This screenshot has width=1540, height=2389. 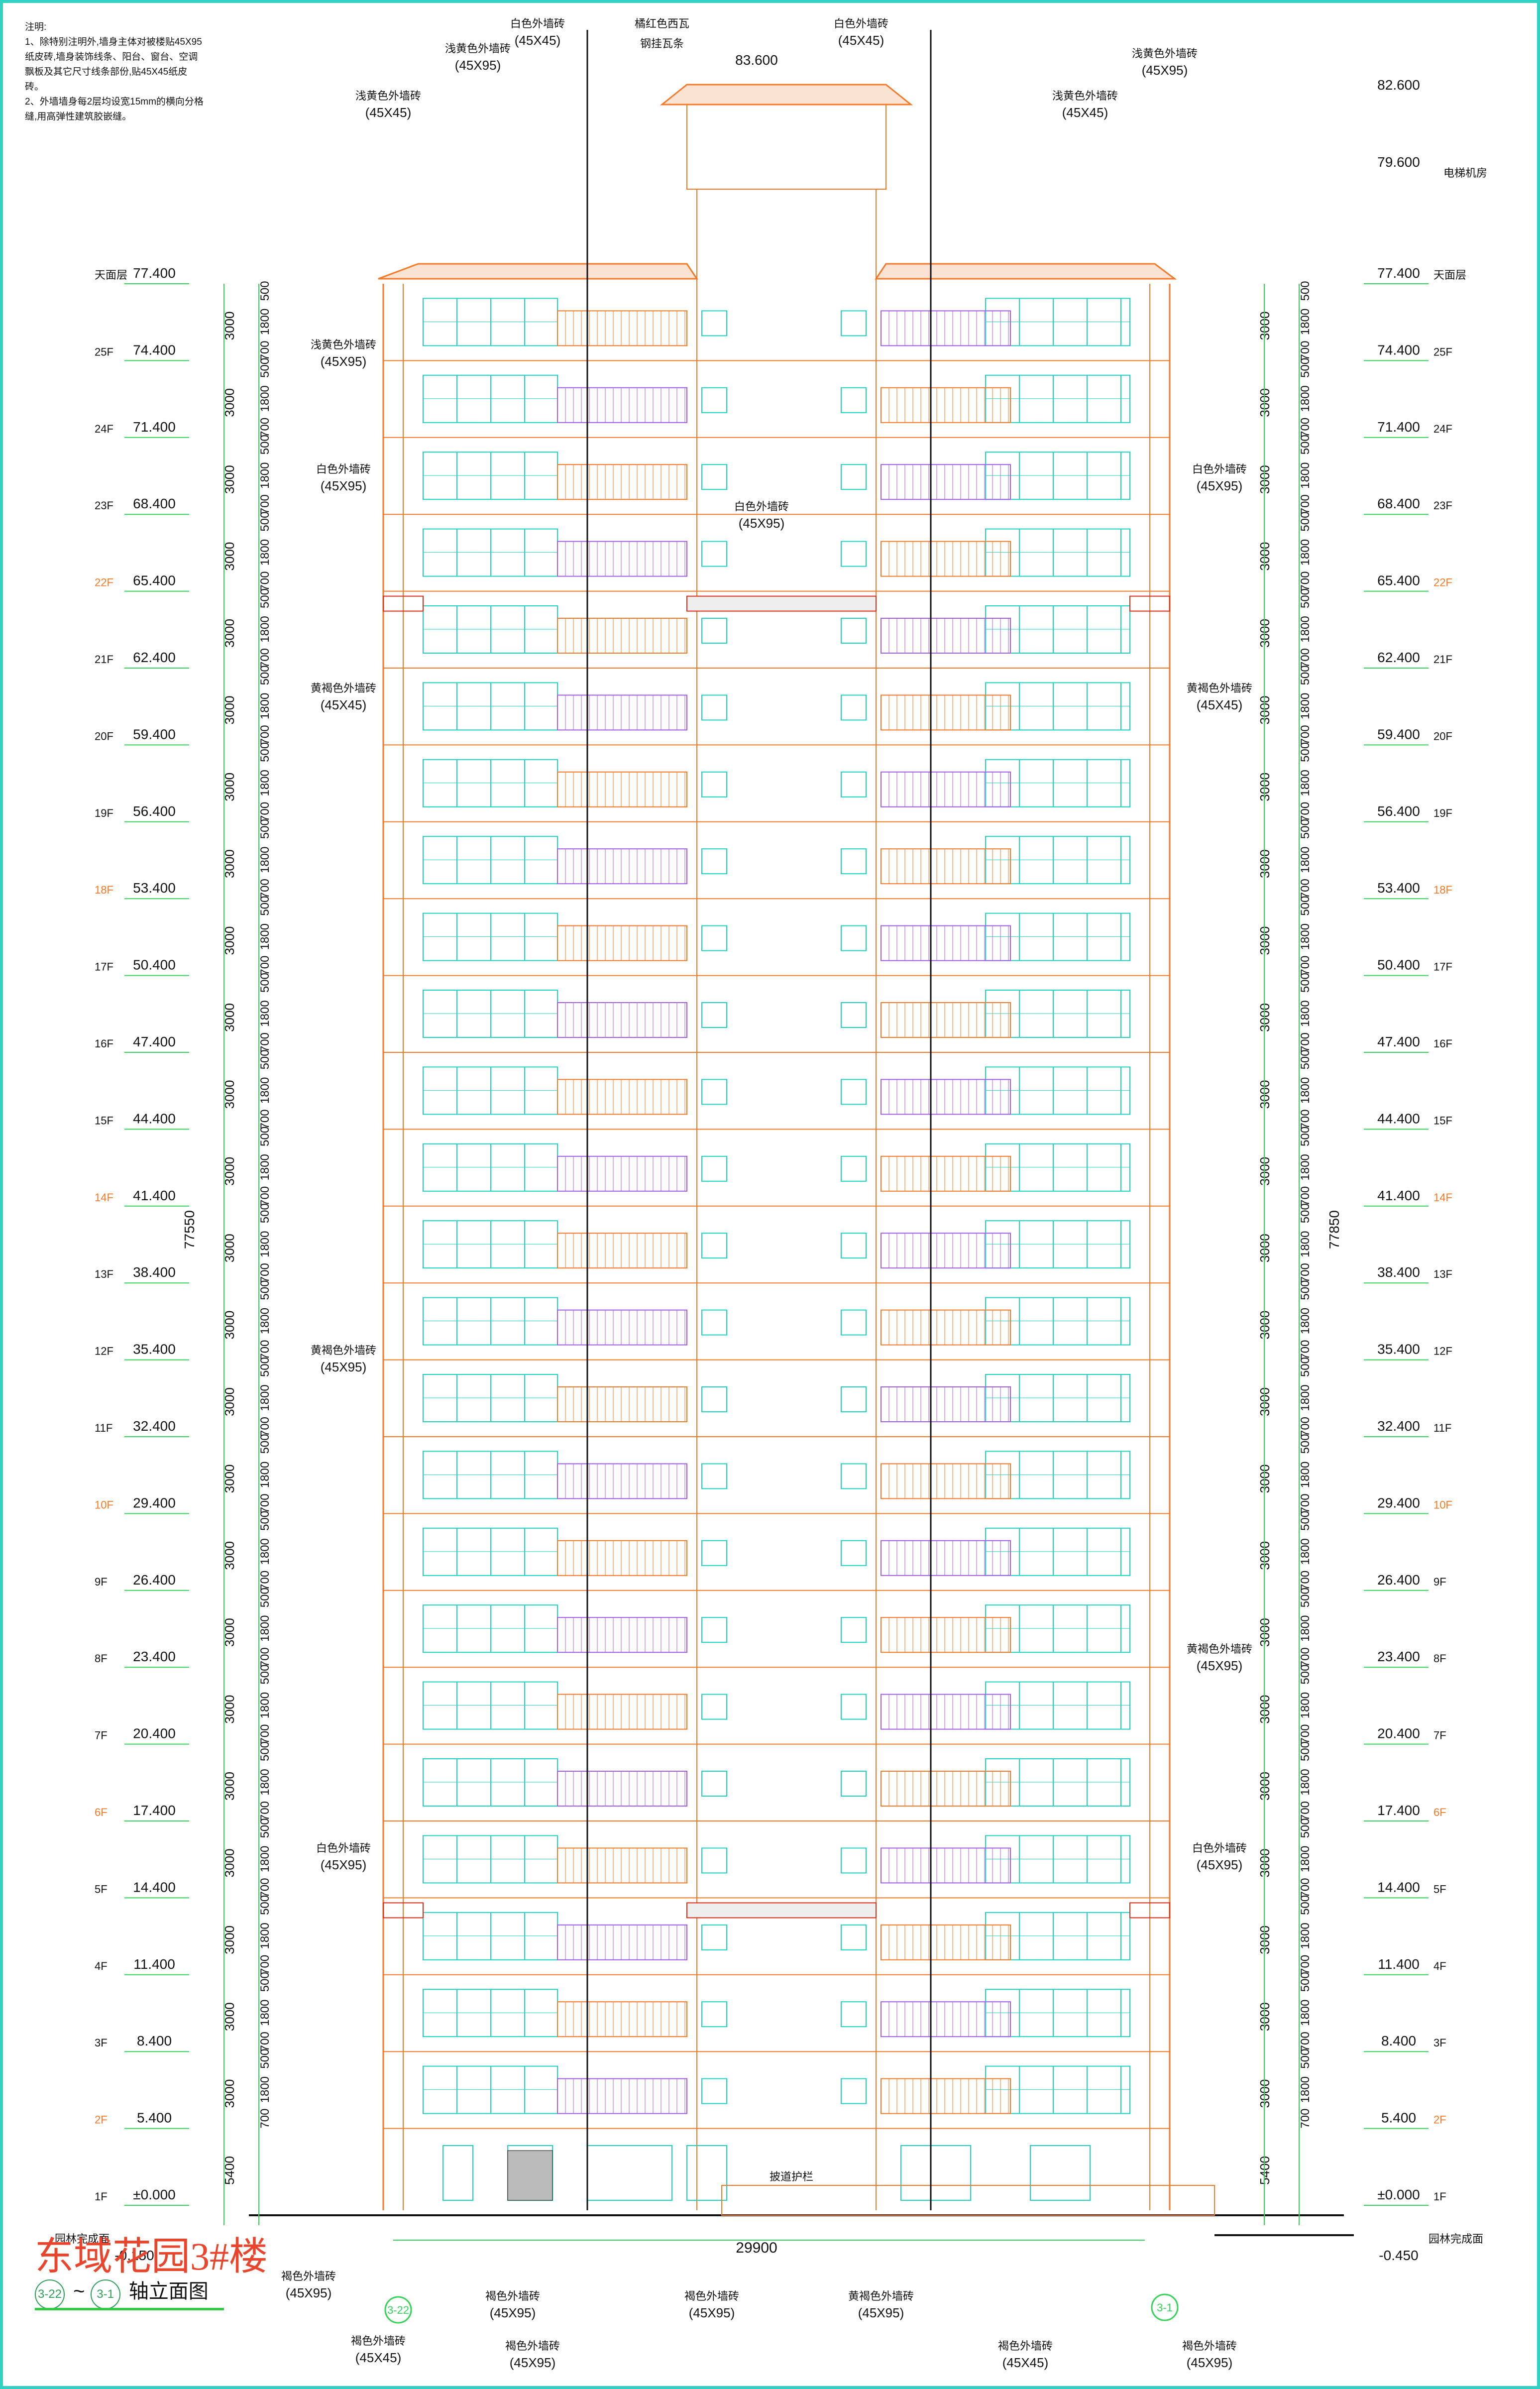 What do you see at coordinates (1398, 2041) in the screenshot?
I see `elevation-value: 8.400` at bounding box center [1398, 2041].